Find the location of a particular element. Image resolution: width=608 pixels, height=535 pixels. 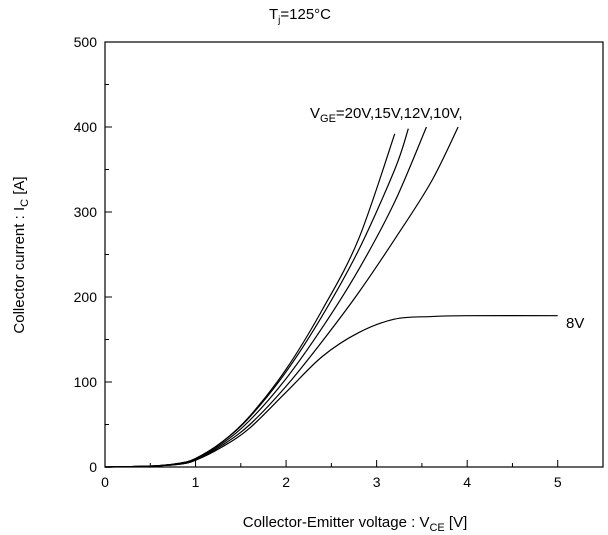

chart-title: Tj=125°C is located at coordinates (300, 16).